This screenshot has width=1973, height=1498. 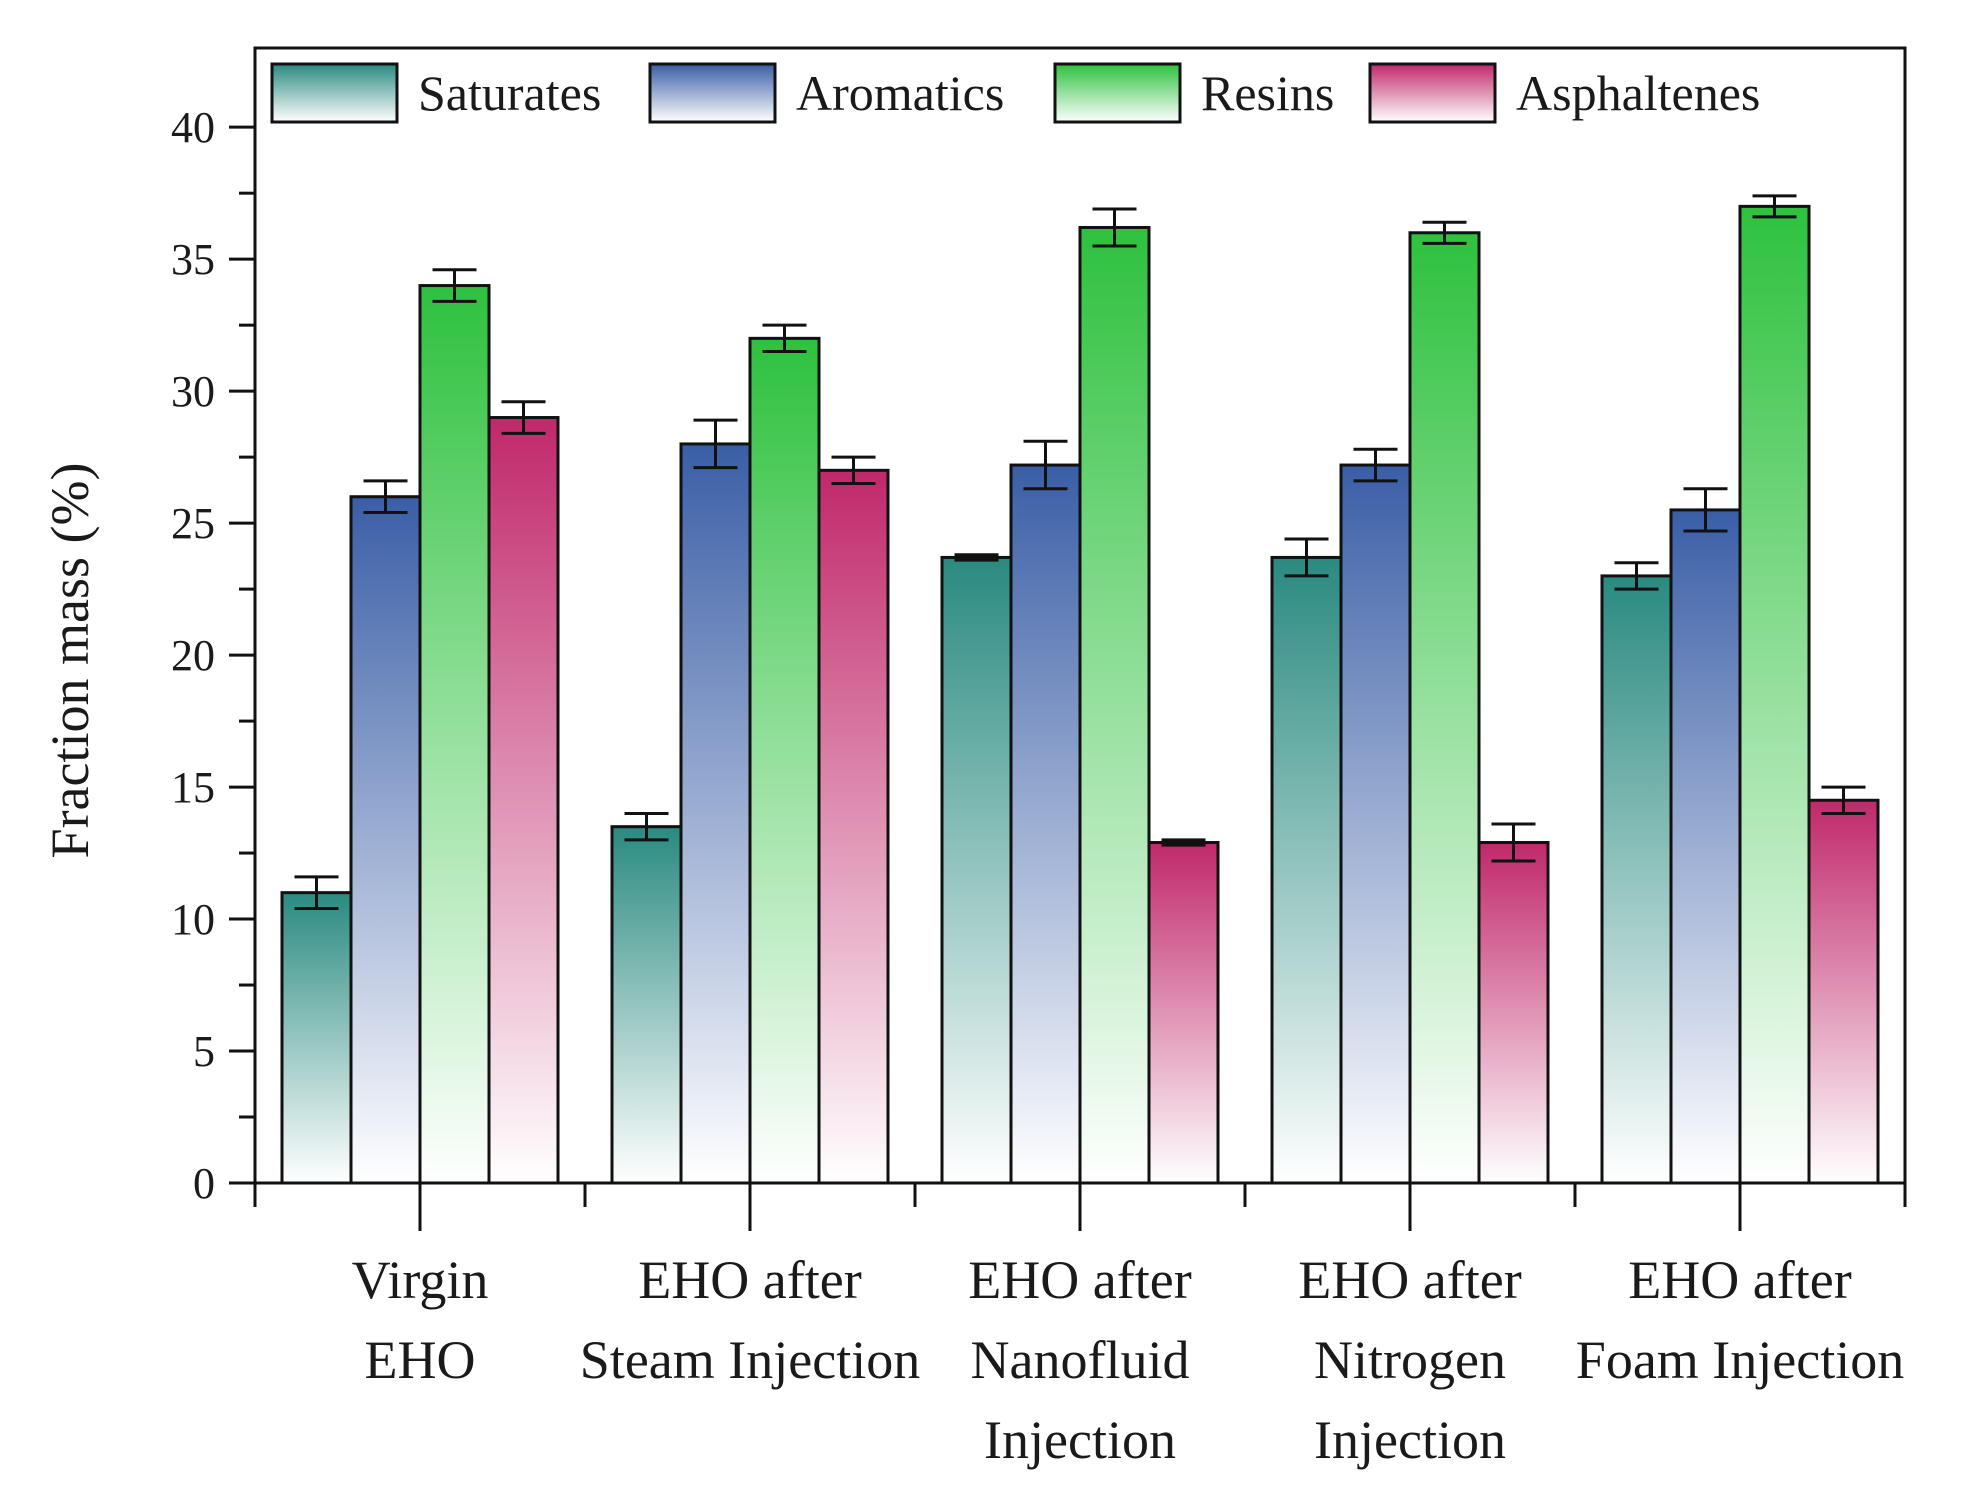 I want to click on x-category-label: Foam Injection, so click(x=1740, y=1360).